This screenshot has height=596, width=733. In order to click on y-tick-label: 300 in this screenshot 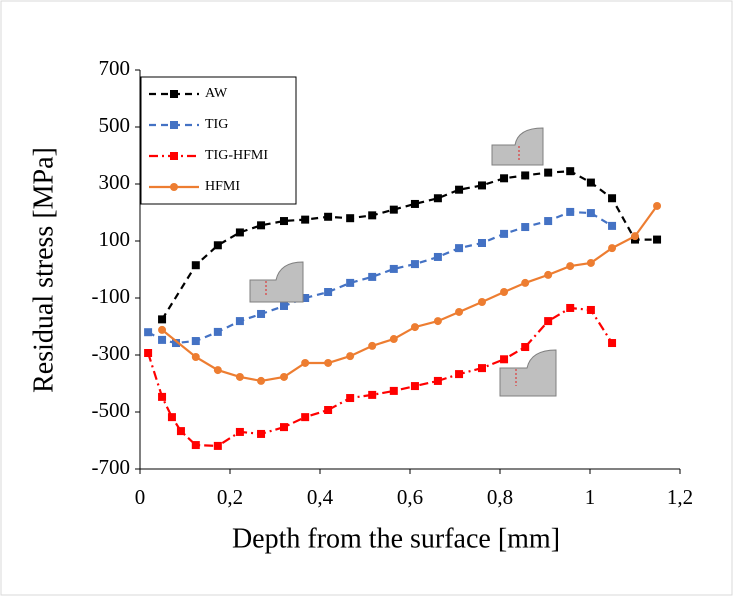, I will do `click(115, 182)`.